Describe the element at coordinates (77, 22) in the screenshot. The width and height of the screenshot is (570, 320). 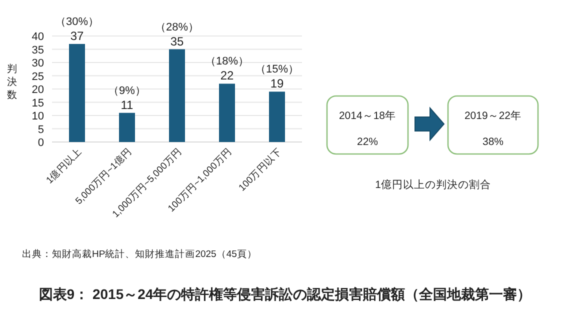
I see `annotation: （30%）` at that location.